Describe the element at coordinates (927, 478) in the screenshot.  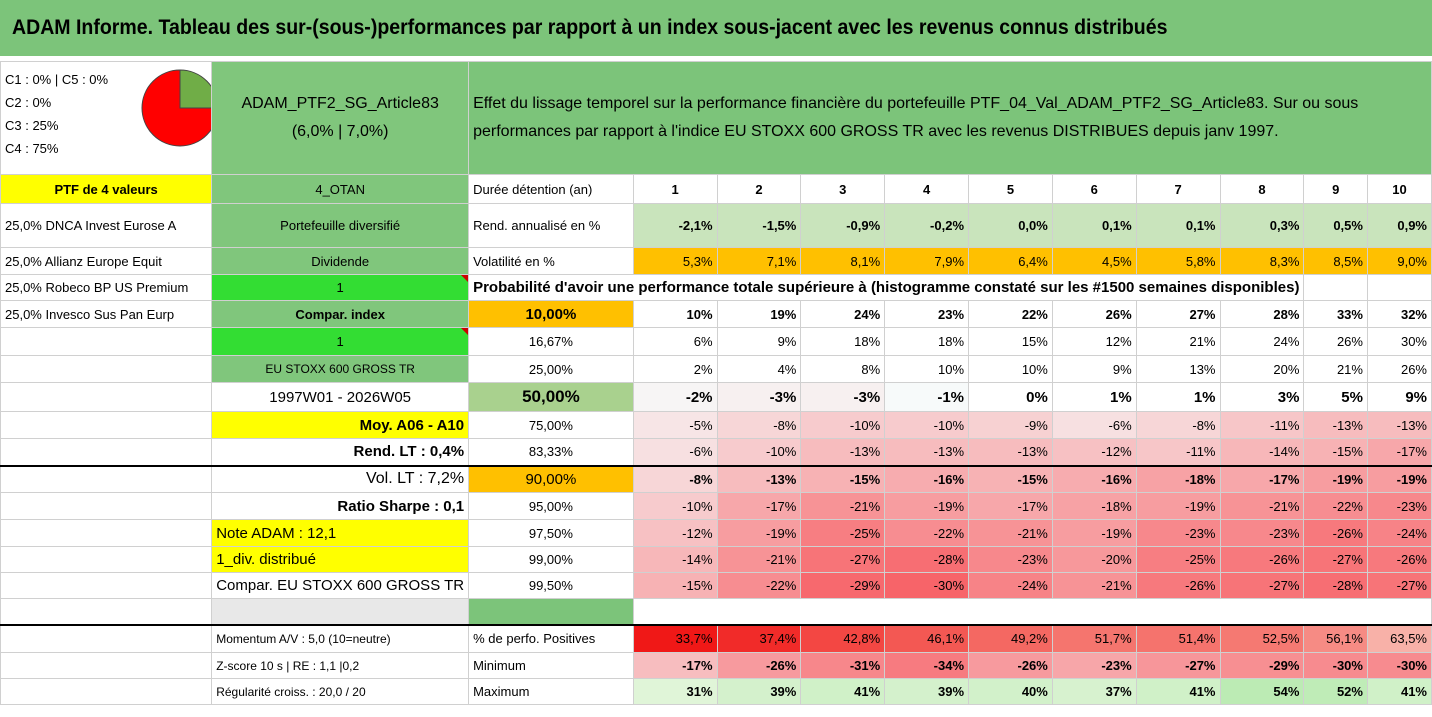
I see `prob-cell: -16%` at that location.